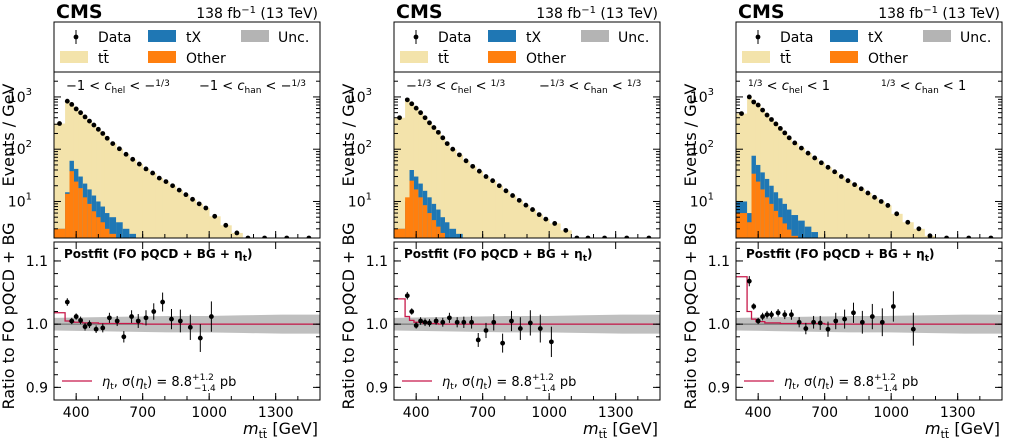  I want to click on region-pre: −, so click(544, 86).